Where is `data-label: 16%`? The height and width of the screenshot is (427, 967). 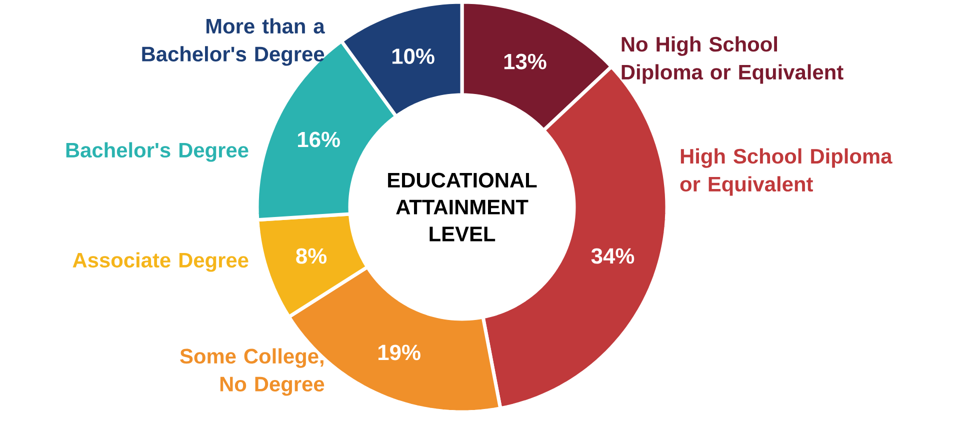
data-label: 16% is located at coordinates (319, 140).